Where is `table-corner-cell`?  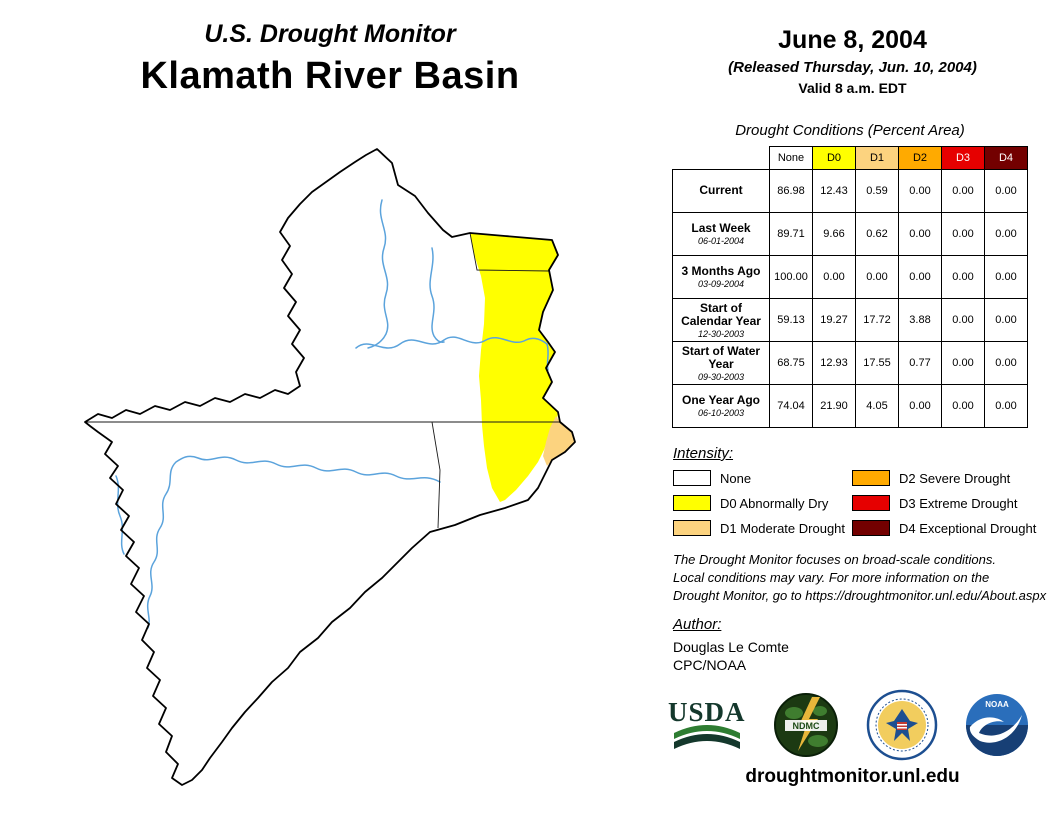 table-corner-cell is located at coordinates (721, 158).